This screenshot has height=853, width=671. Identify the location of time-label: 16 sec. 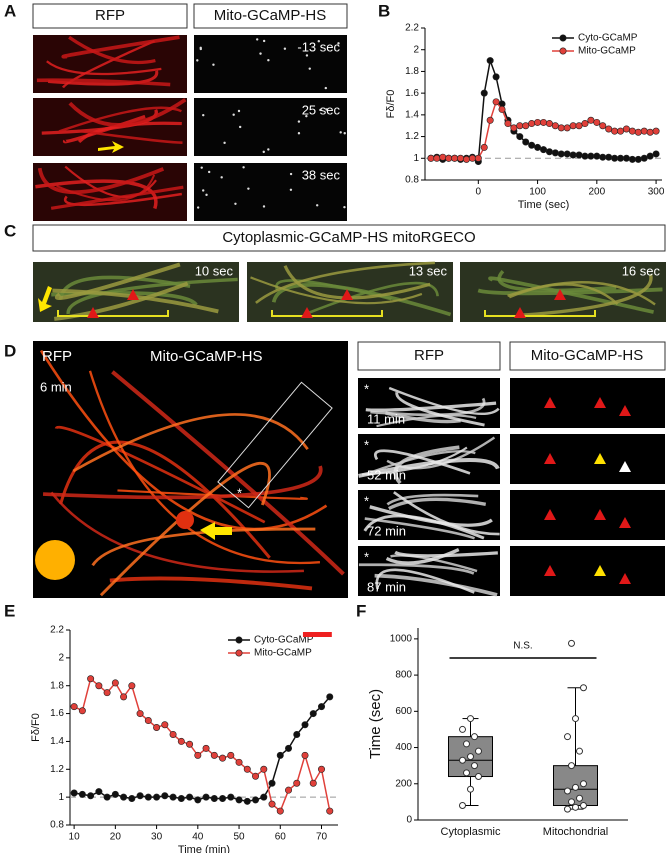
(641, 270).